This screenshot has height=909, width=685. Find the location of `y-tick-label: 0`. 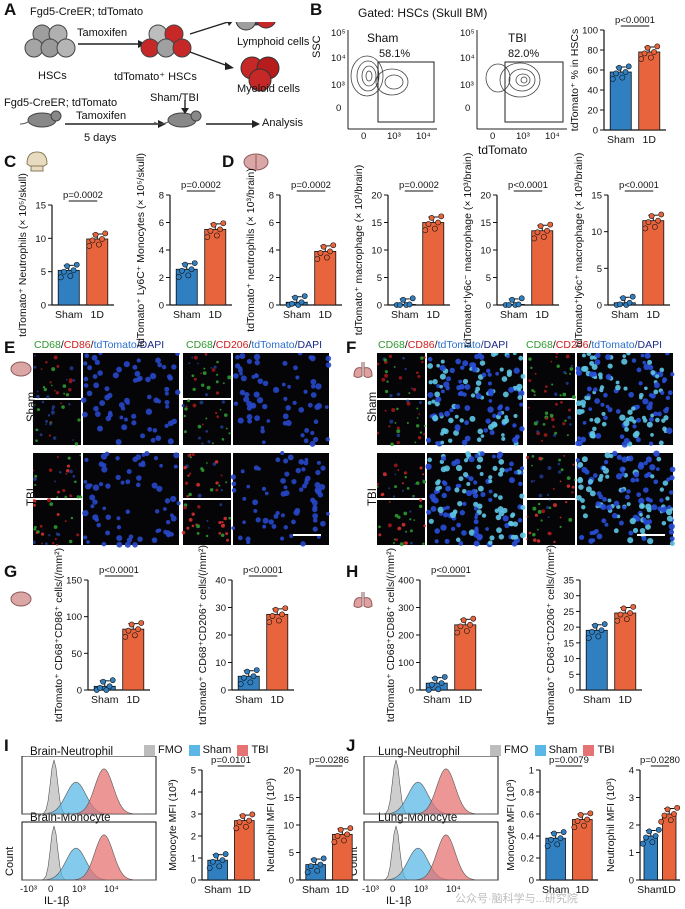

y-tick-label: 0 is located at coordinates (631, 881).